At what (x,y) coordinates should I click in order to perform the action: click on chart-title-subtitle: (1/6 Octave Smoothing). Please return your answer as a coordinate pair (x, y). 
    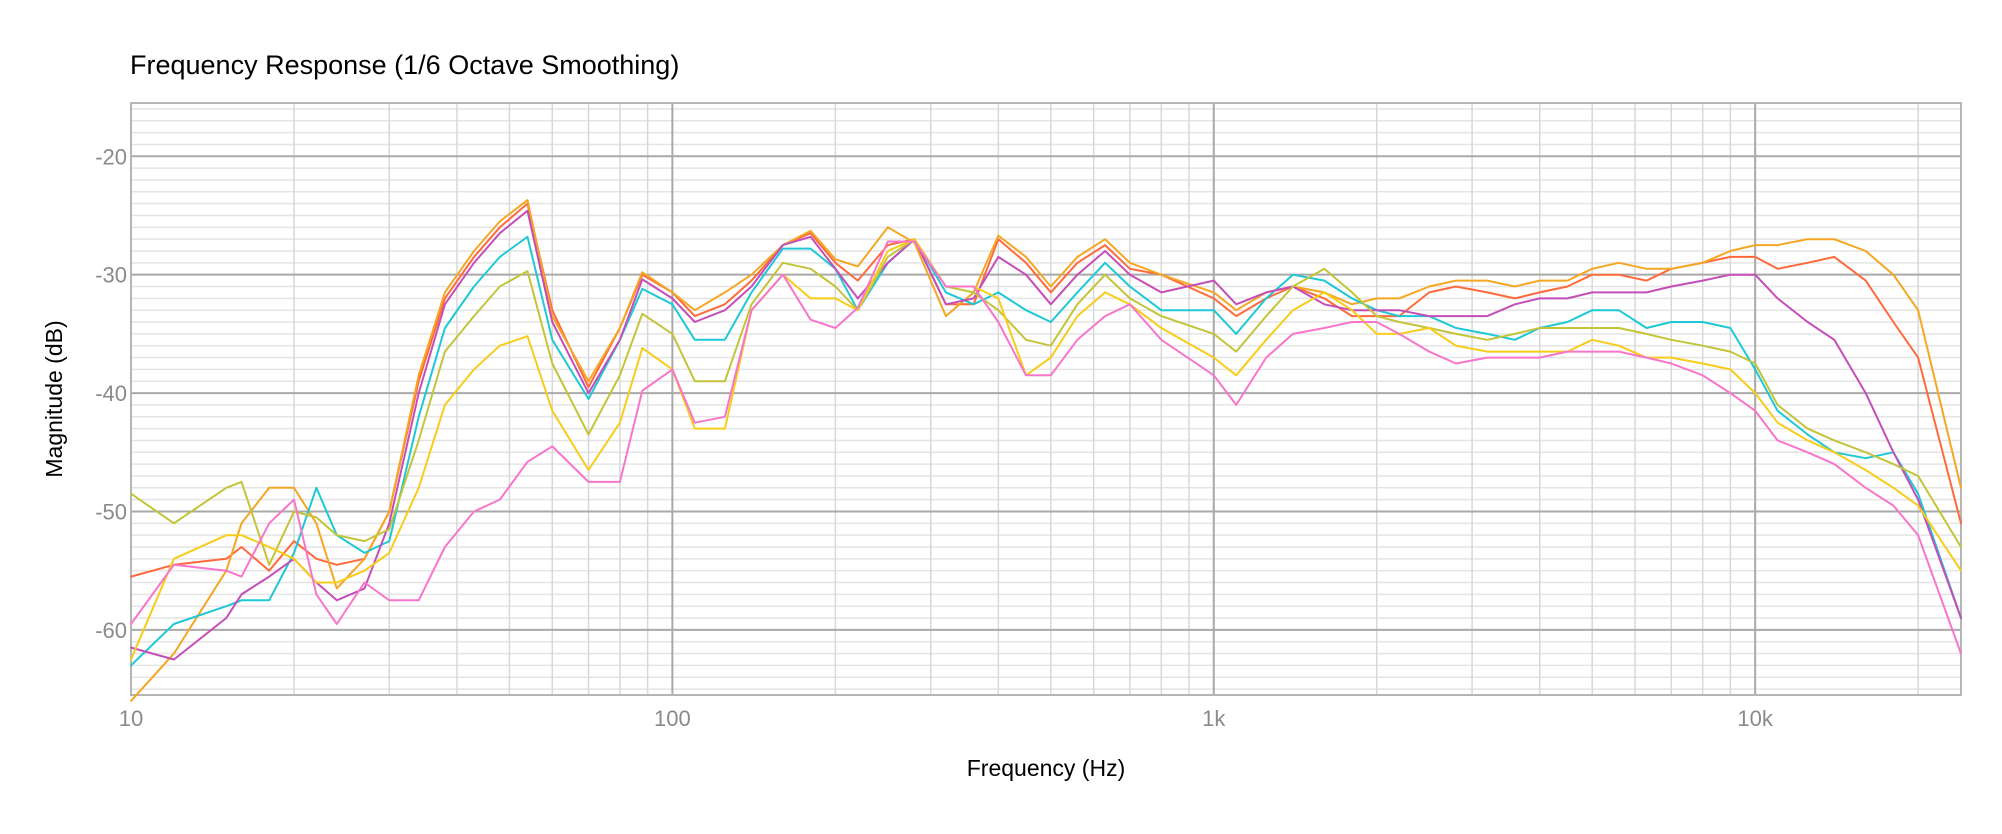
    Looking at the image, I should click on (537, 65).